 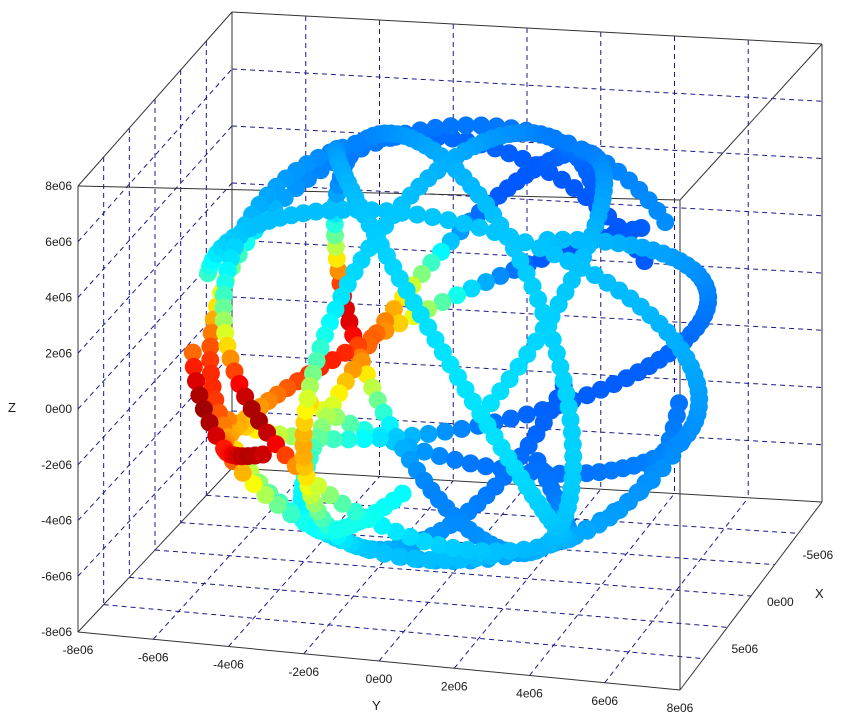 I want to click on y-tick-label: 6e06, so click(x=604, y=701).